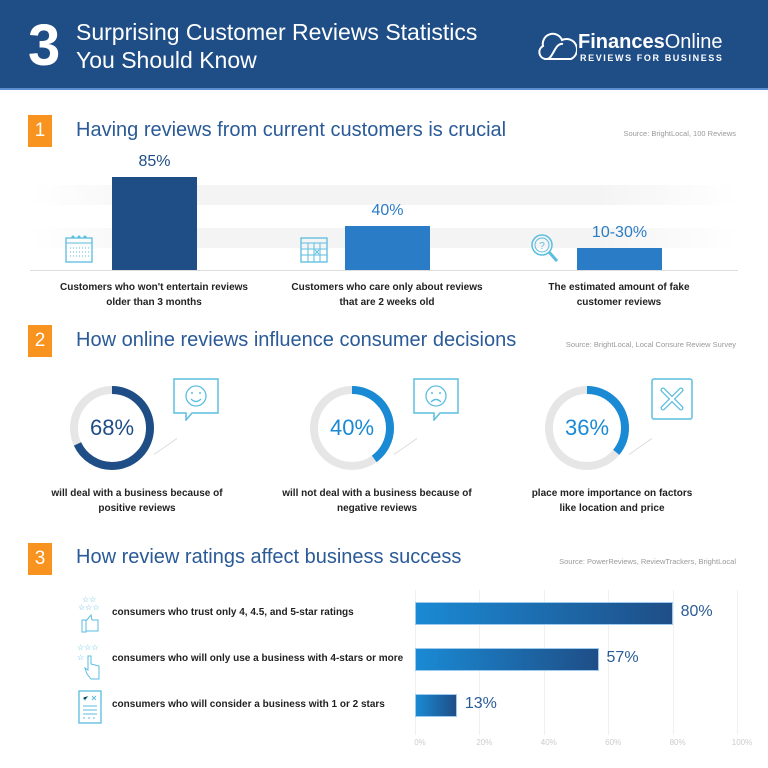  I want to click on bar-value-label: 80%, so click(696, 611).